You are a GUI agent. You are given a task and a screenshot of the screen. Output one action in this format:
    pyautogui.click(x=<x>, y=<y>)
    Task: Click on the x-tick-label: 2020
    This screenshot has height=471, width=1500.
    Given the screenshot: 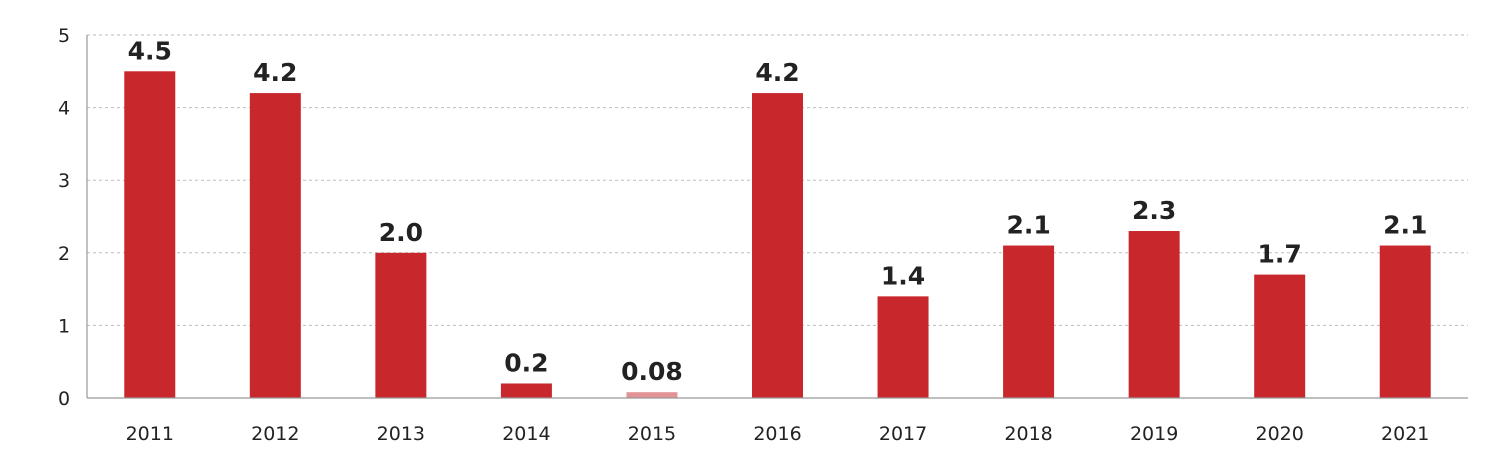 What is the action you would take?
    pyautogui.click(x=1280, y=434)
    